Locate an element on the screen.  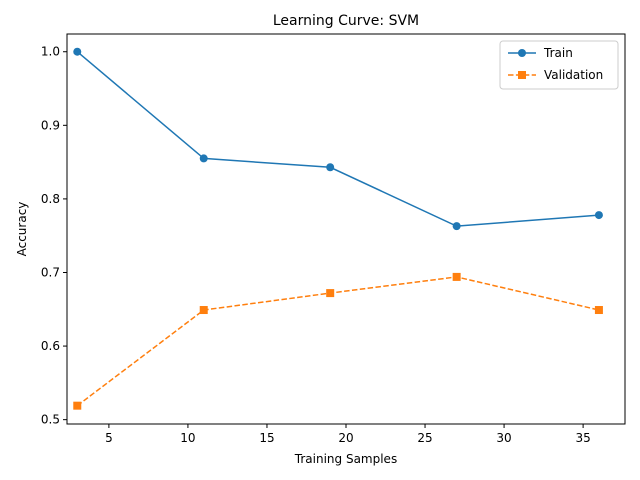
legend: Train Validation is located at coordinates (559, 65).